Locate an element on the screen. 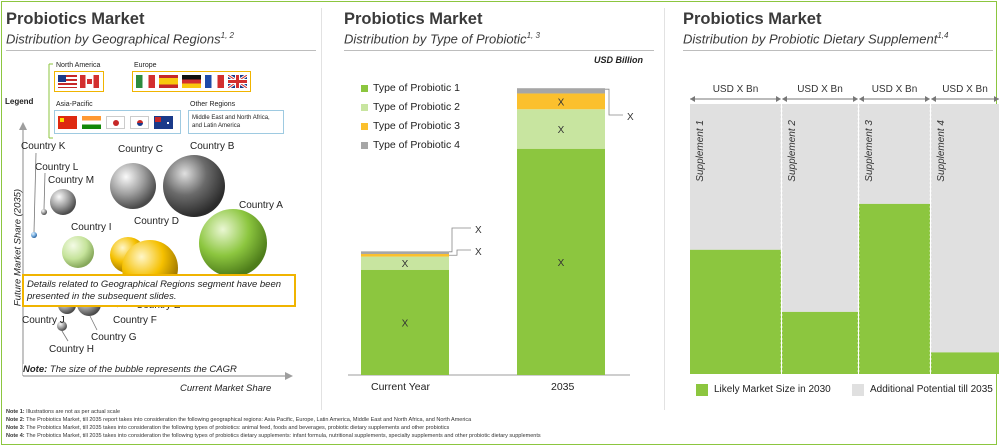 This screenshot has height=448, width=1000. asia-pacific-flags is located at coordinates (117, 122).